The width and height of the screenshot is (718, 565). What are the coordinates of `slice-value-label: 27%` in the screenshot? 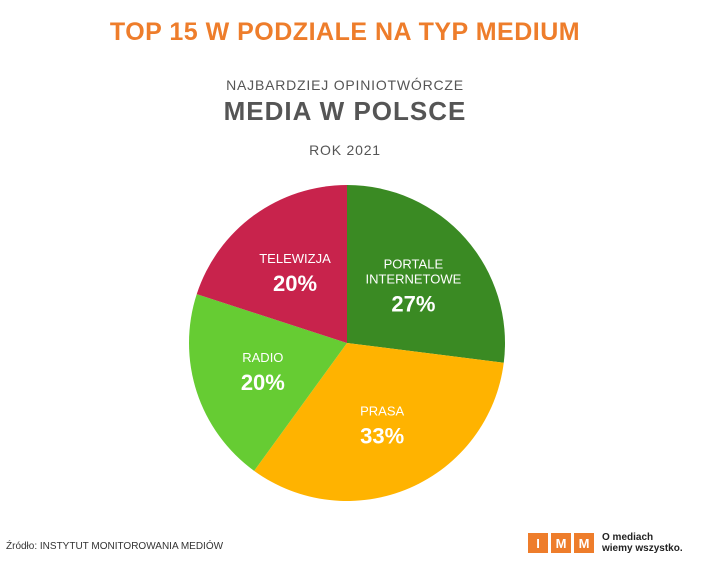 It's located at (413, 303).